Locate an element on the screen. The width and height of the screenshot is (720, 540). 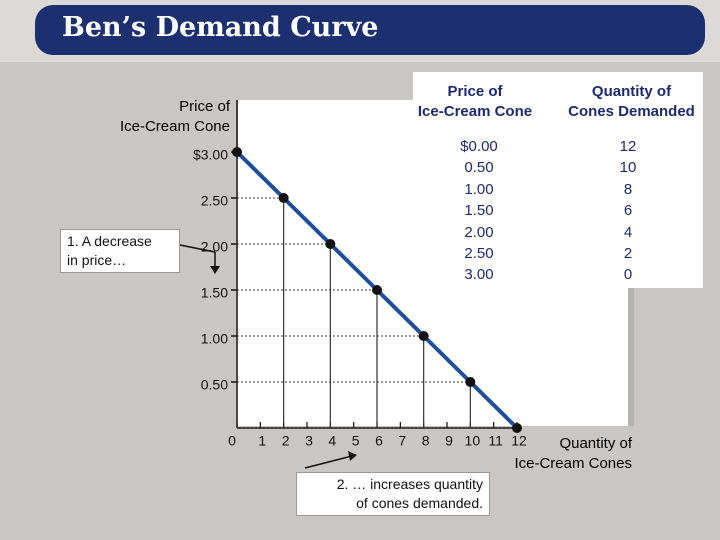
x-tick-label: 2 is located at coordinates (286, 441).